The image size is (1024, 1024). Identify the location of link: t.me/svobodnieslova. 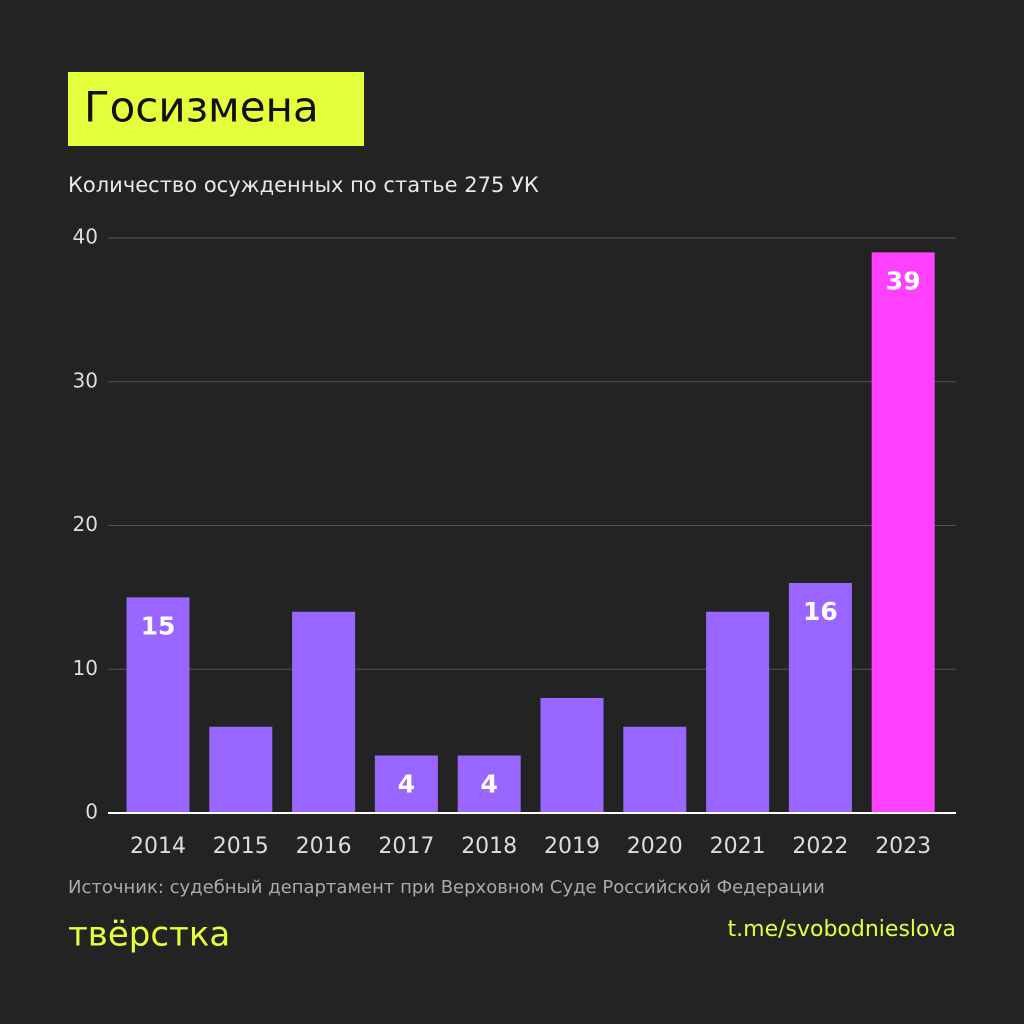
(842, 929).